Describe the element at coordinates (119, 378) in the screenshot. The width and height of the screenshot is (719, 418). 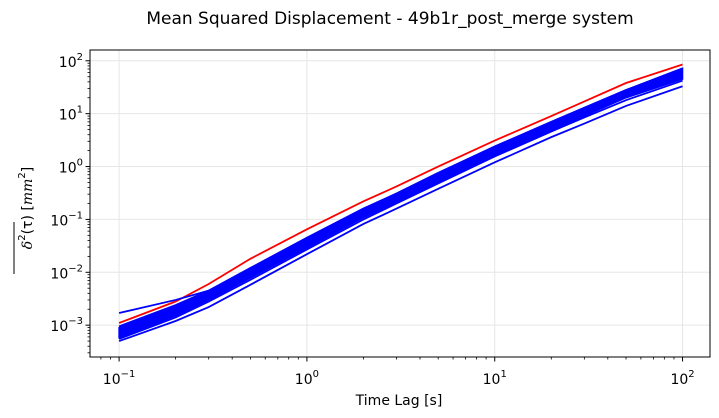
I see `x-tick-label: 10⁻¹` at that location.